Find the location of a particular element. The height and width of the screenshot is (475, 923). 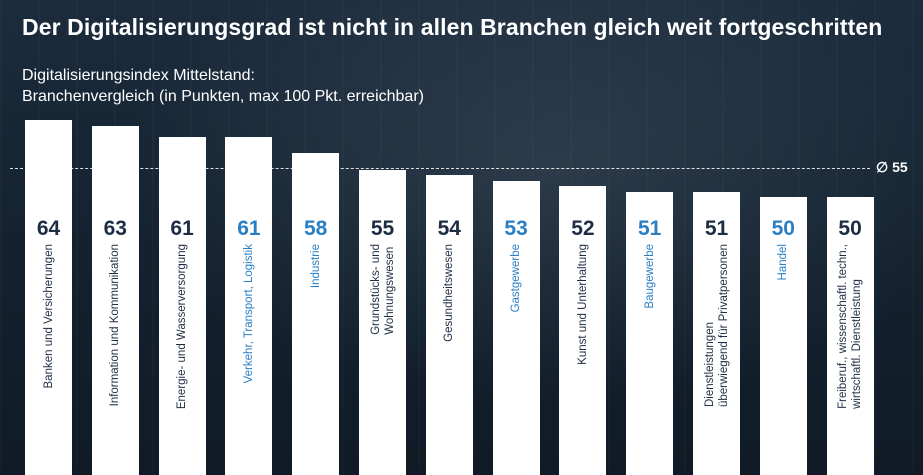

bar: 63 Information und Kommunikation is located at coordinates (115, 300).